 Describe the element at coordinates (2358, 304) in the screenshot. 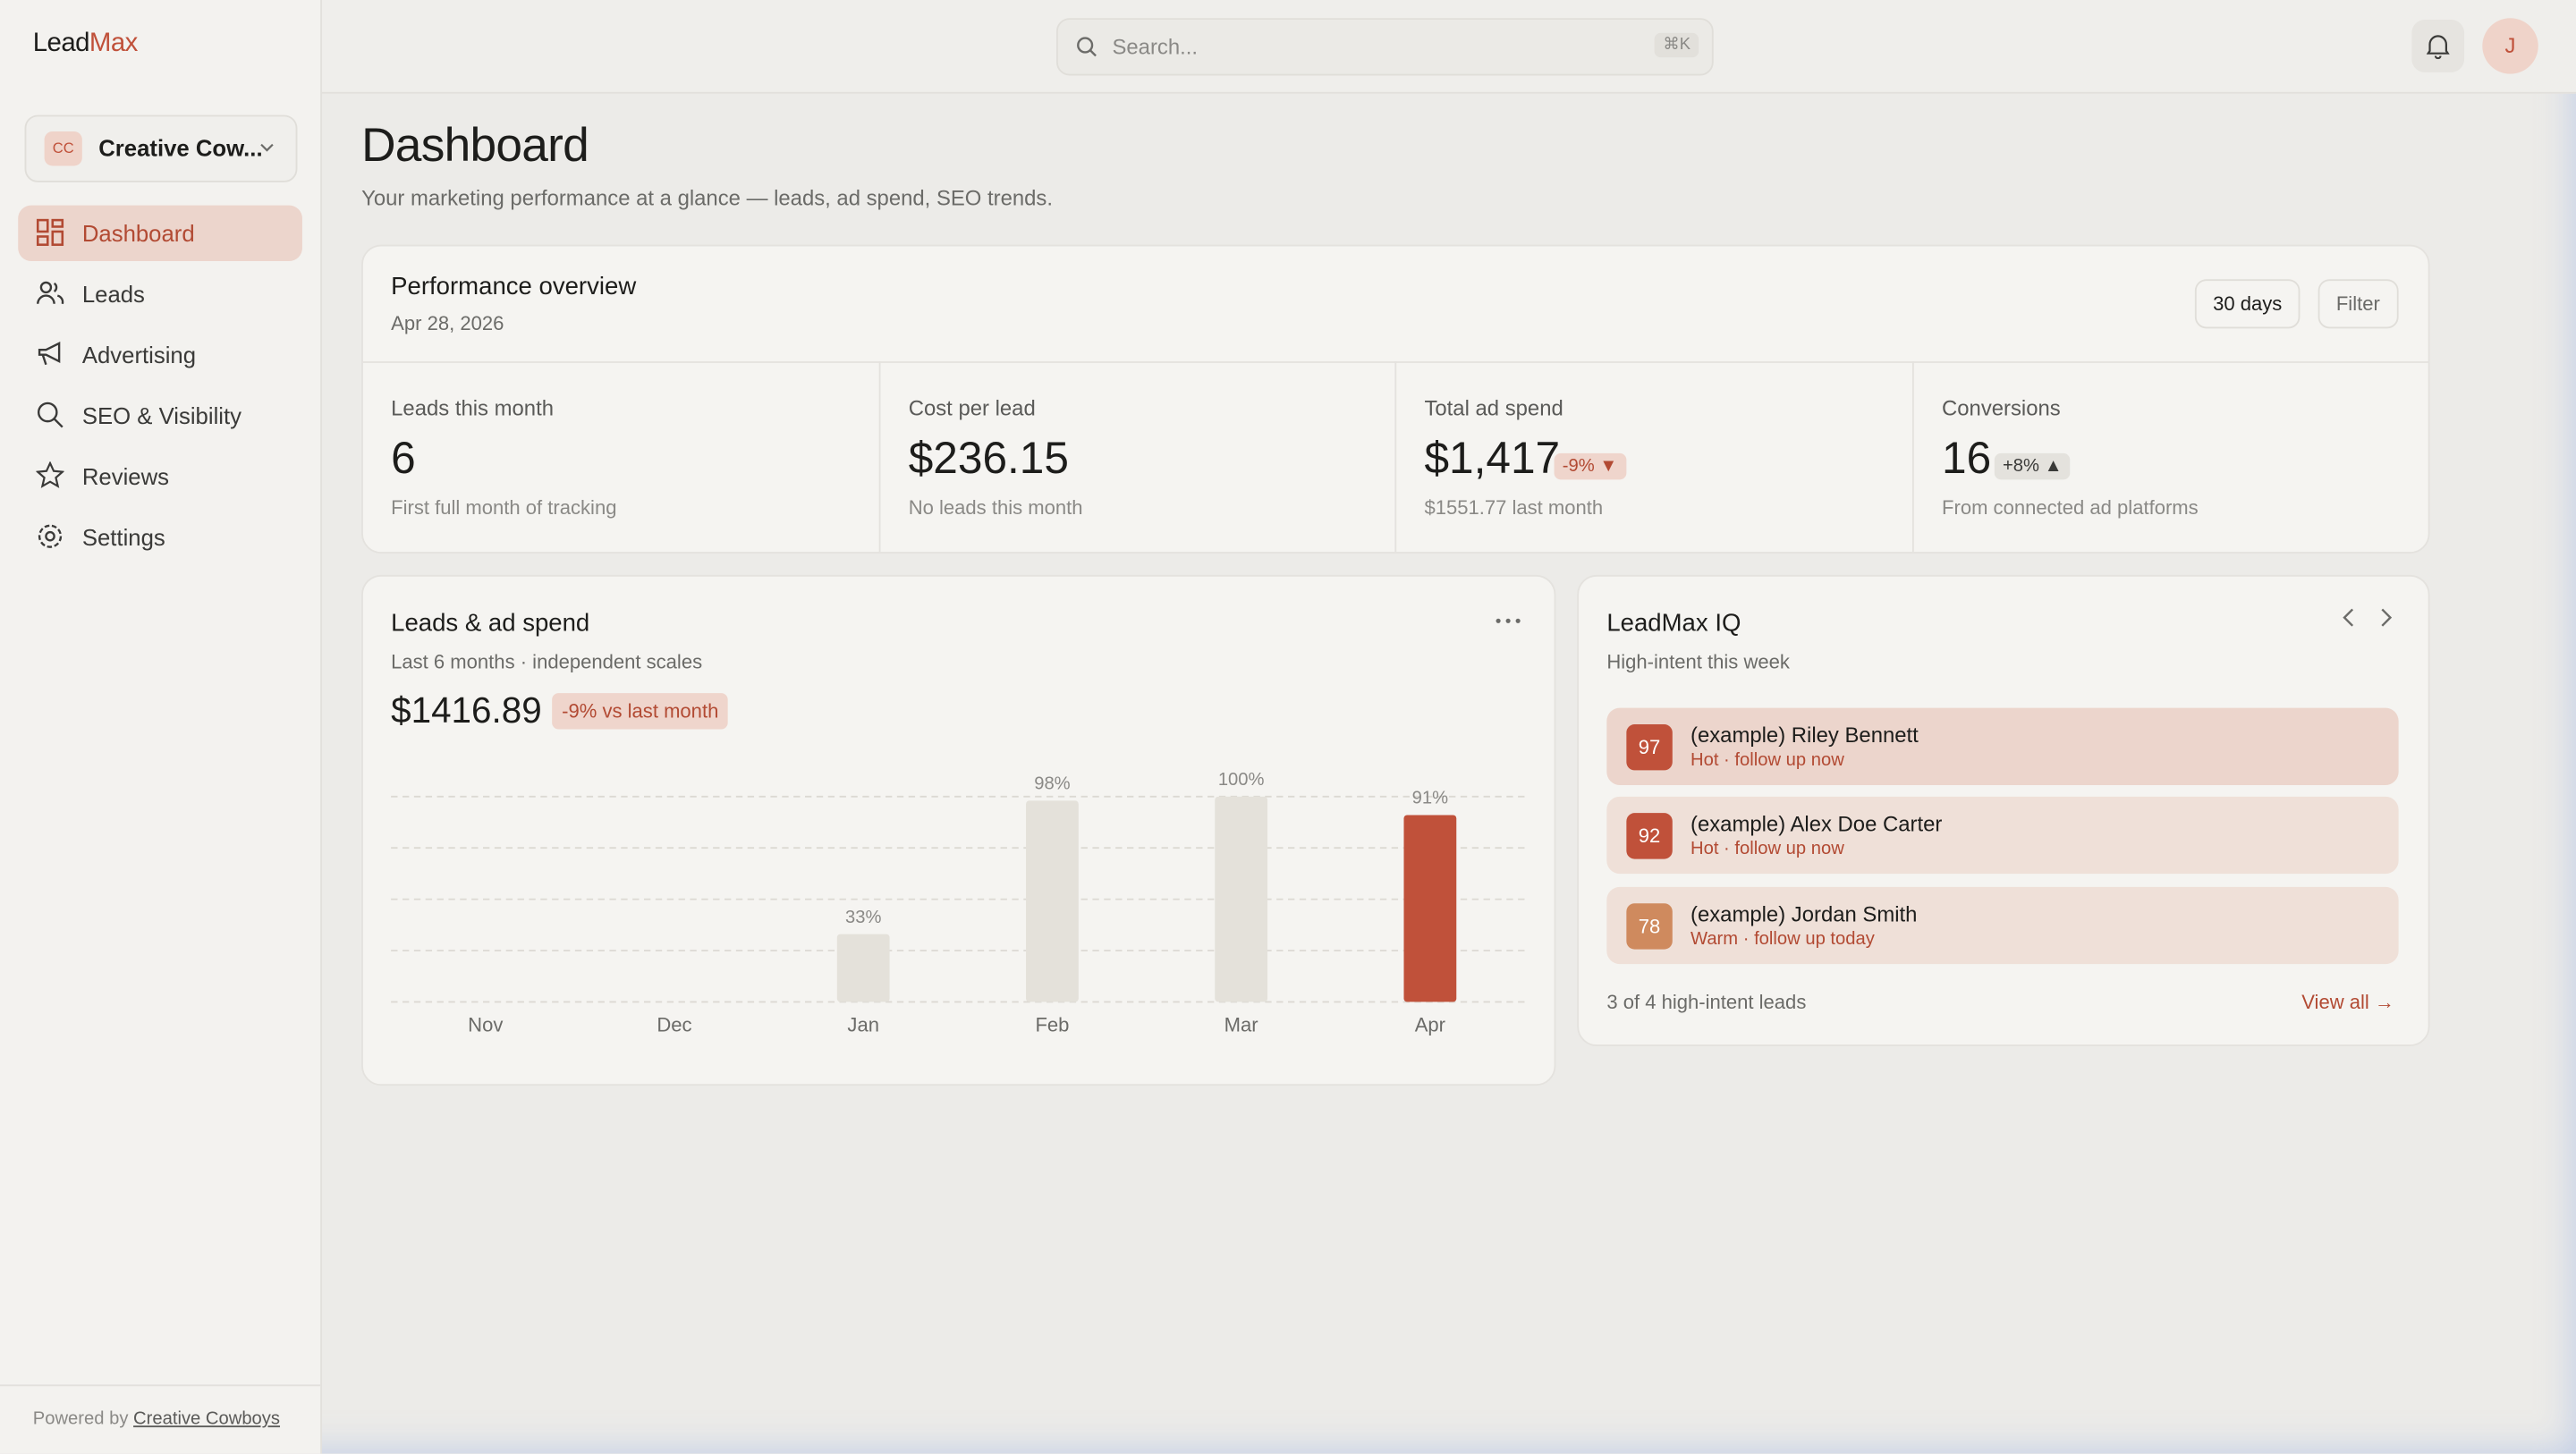

I see `filter-button: Filter` at that location.